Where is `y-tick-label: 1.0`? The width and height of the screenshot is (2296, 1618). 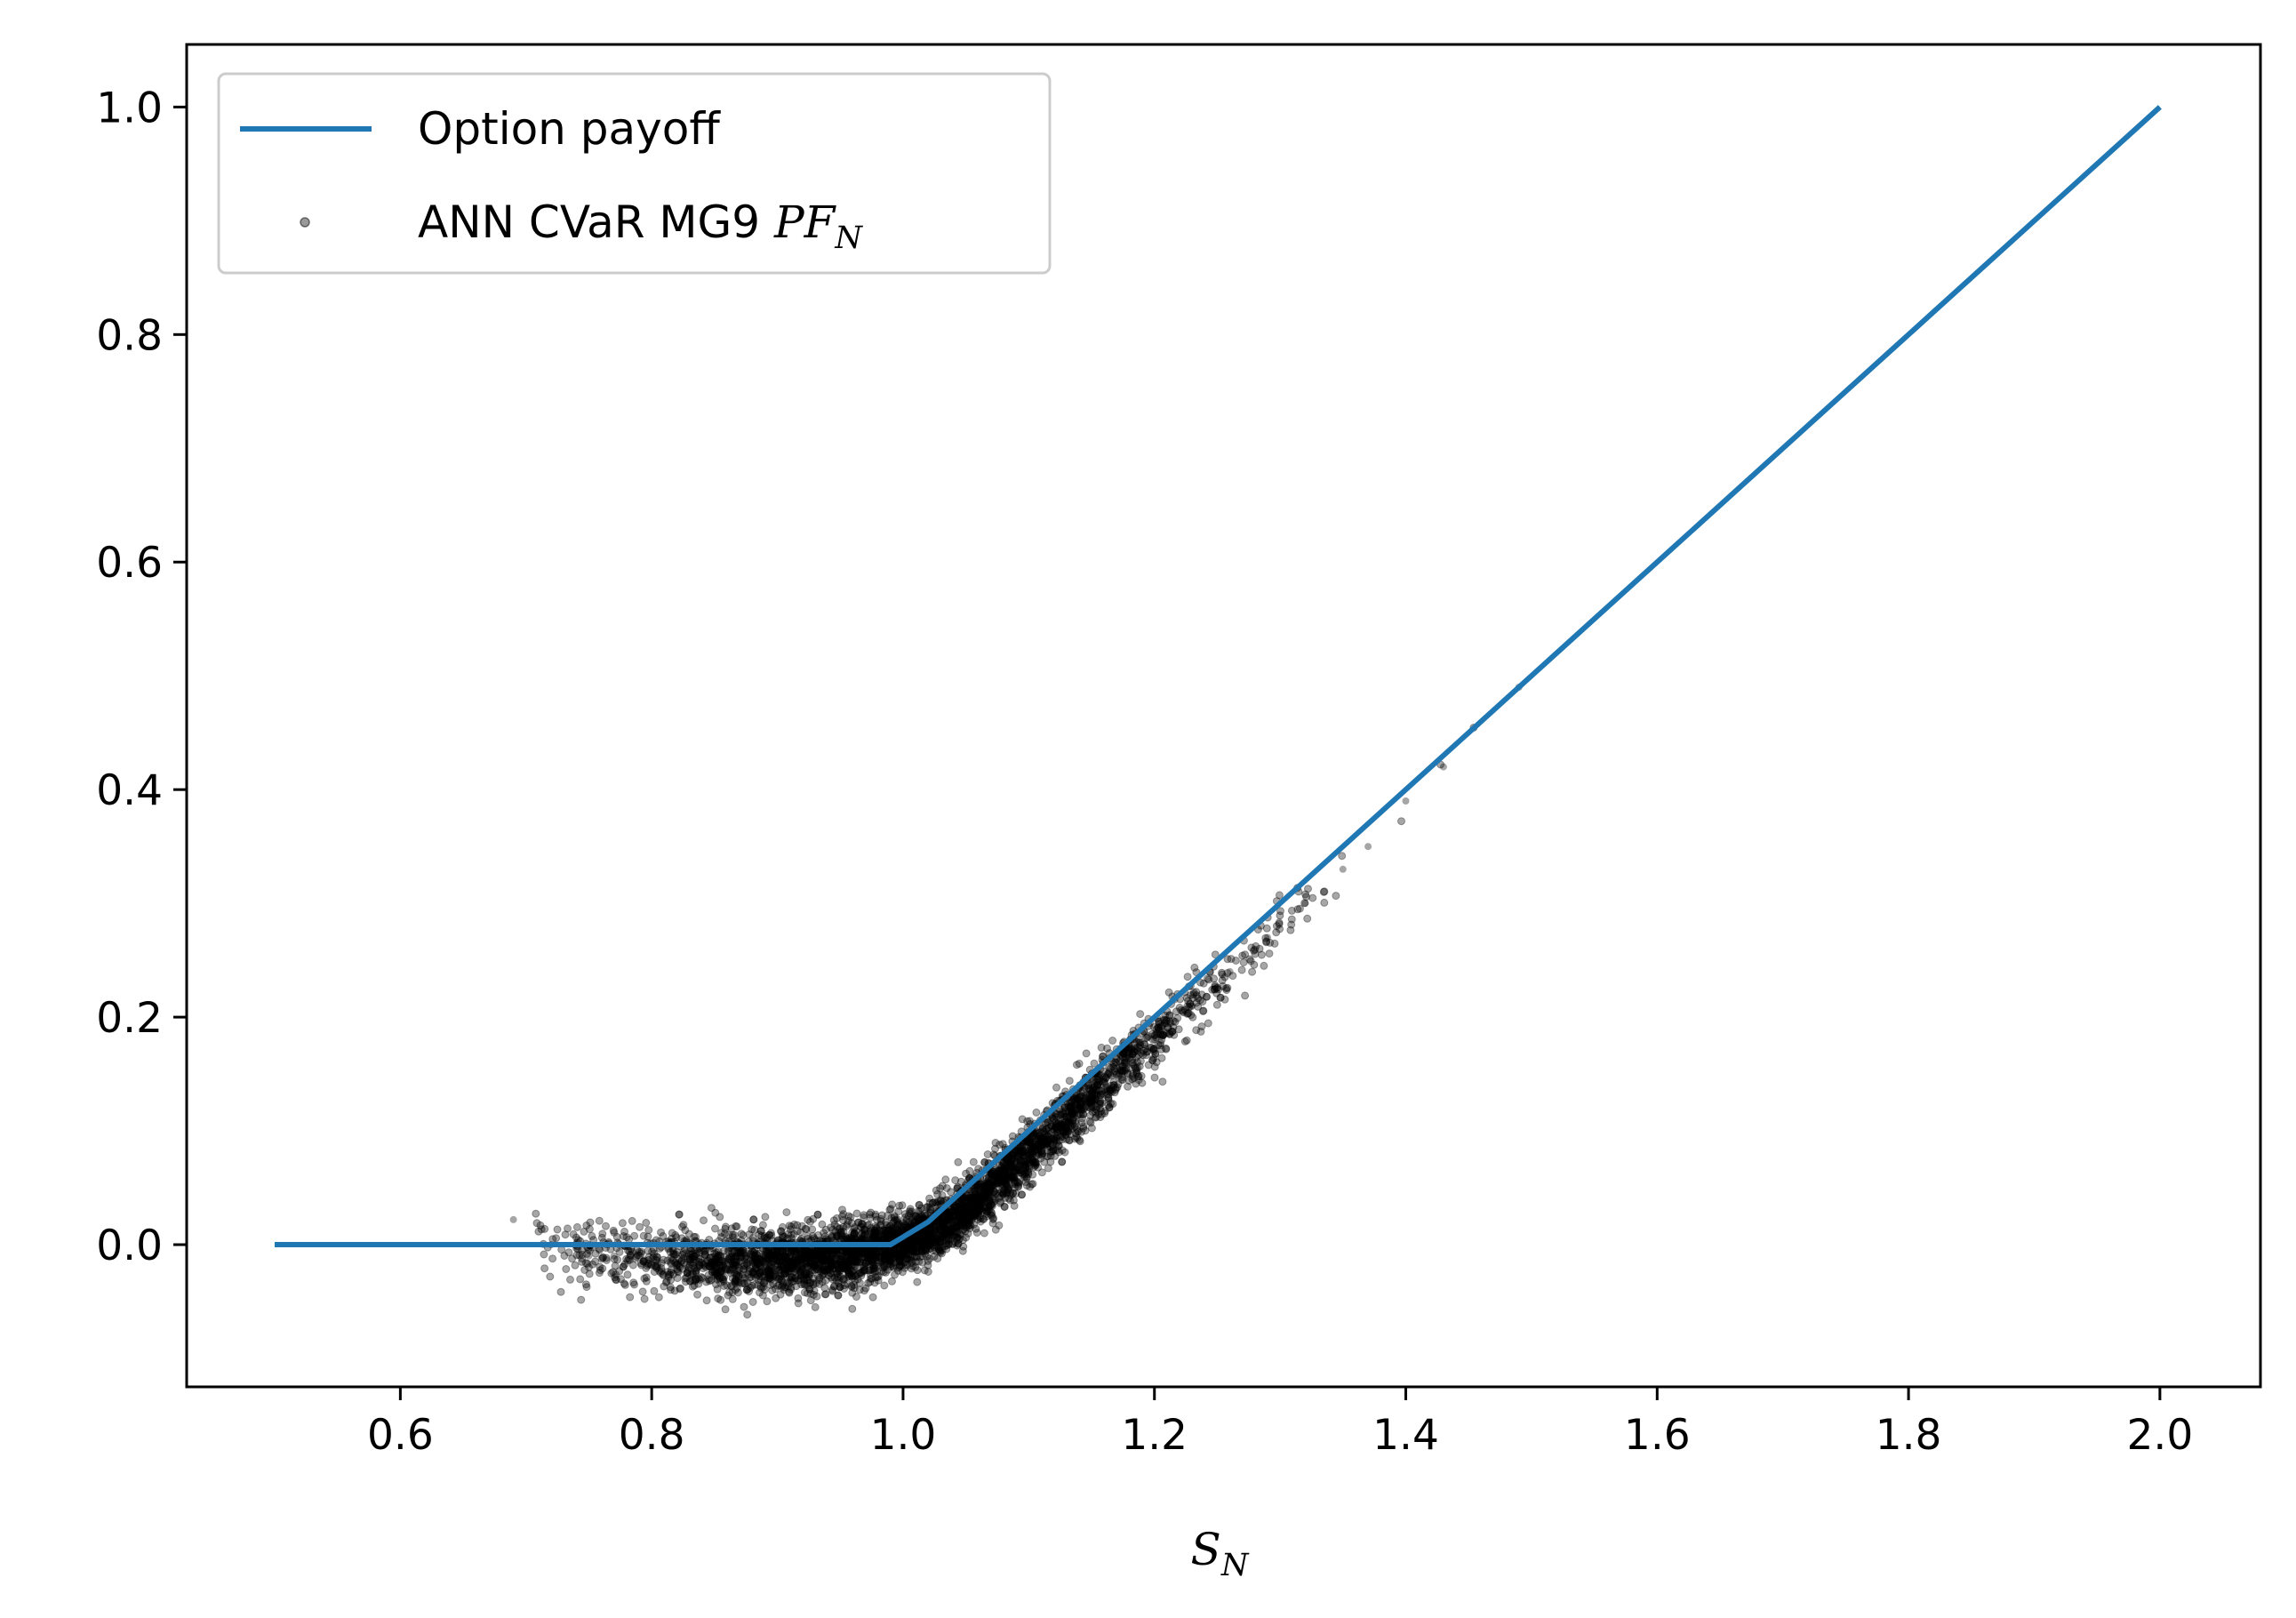 y-tick-label: 1.0 is located at coordinates (129, 108).